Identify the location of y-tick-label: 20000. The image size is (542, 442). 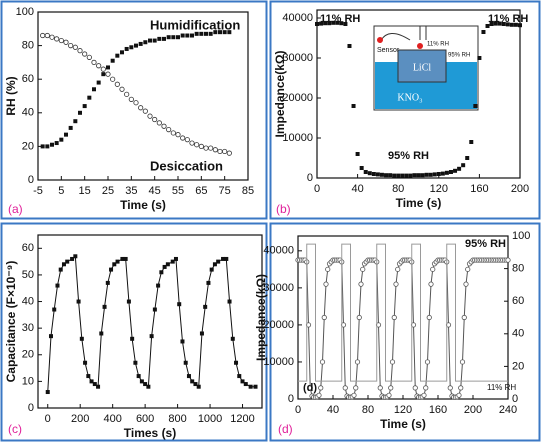
(297, 98).